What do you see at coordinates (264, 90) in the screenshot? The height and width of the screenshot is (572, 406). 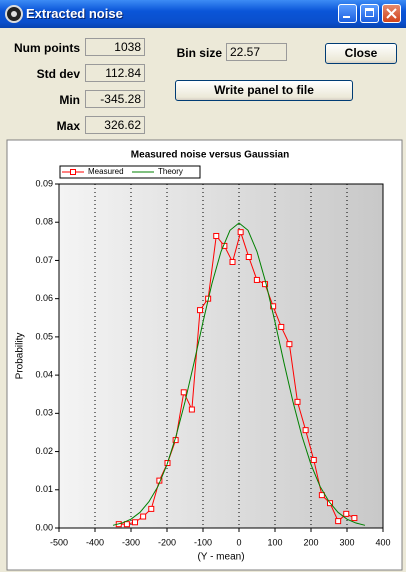 I see `write-button: Write panel to file` at bounding box center [264, 90].